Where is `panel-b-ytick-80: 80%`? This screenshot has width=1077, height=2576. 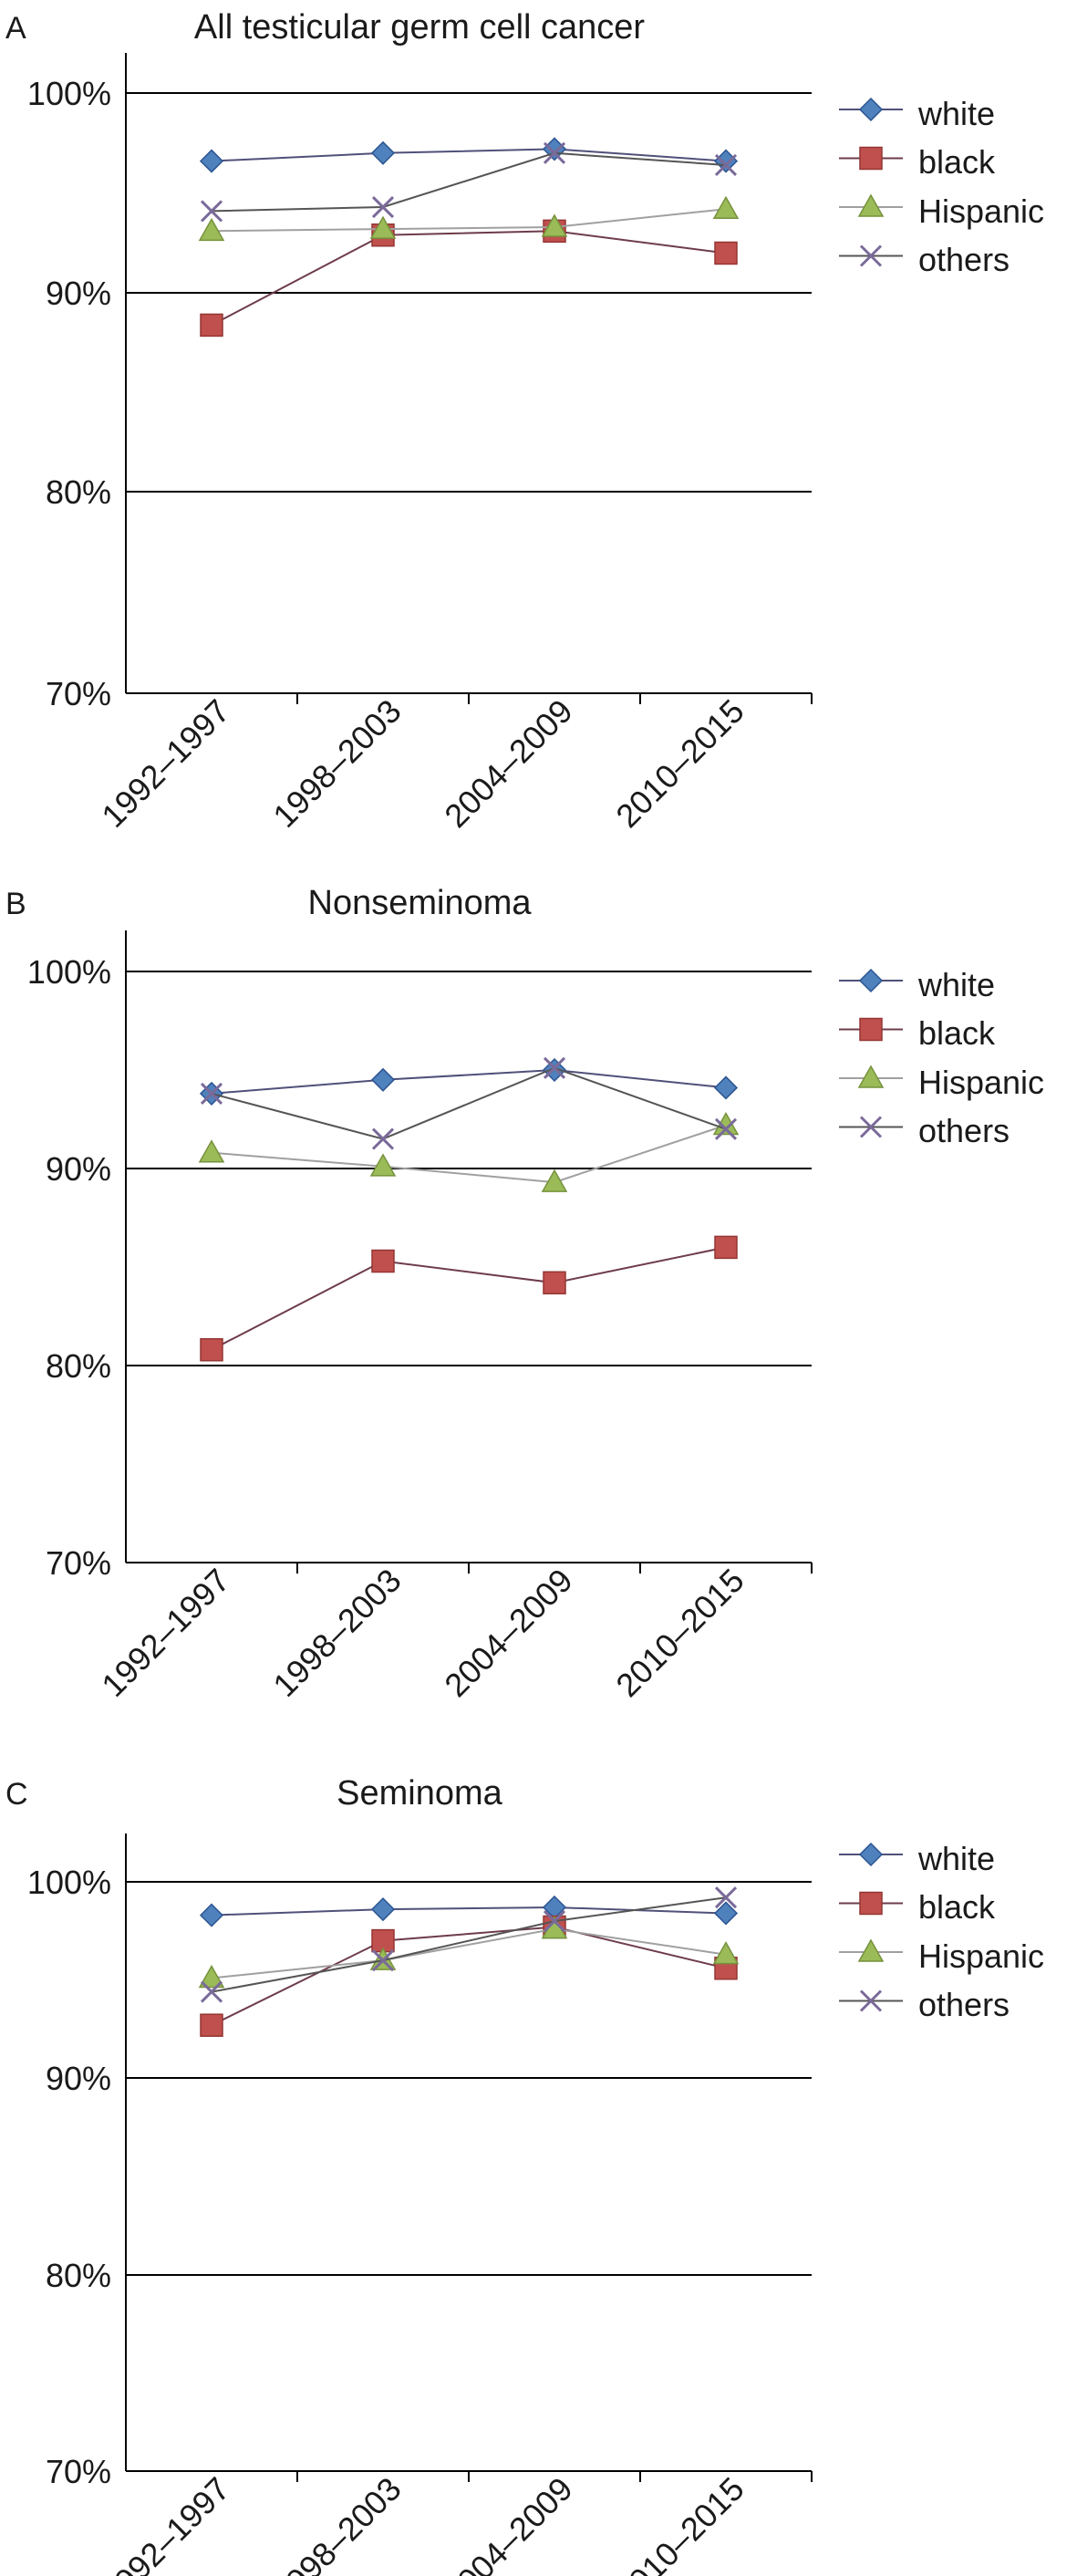
panel-b-ytick-80: 80% is located at coordinates (78, 1366).